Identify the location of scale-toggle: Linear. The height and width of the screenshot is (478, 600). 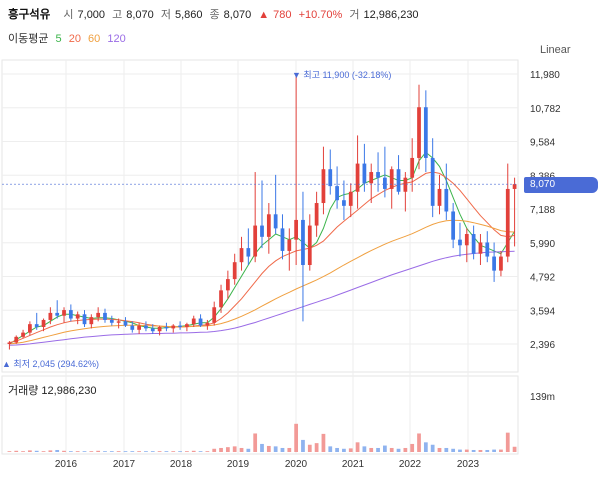
(555, 50).